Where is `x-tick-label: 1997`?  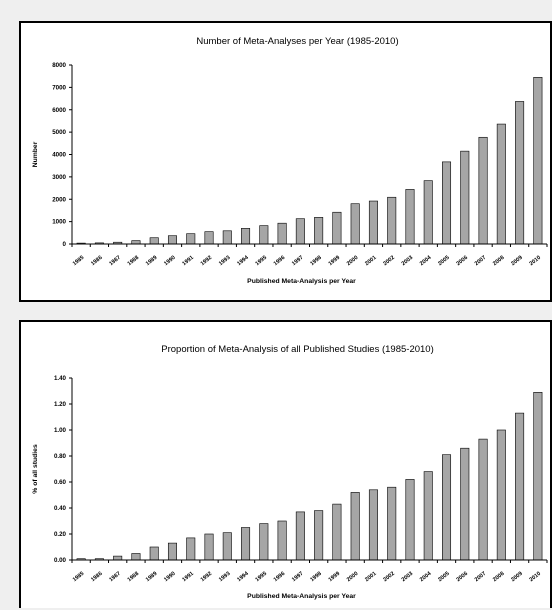 x-tick-label: 1997 is located at coordinates (298, 261).